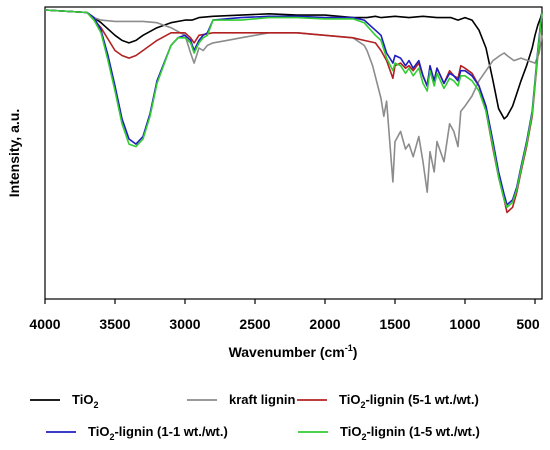  Describe the element at coordinates (158, 433) in the screenshot. I see `legend-label: TiO2-lignin (1-1 wt./wt.)` at that location.